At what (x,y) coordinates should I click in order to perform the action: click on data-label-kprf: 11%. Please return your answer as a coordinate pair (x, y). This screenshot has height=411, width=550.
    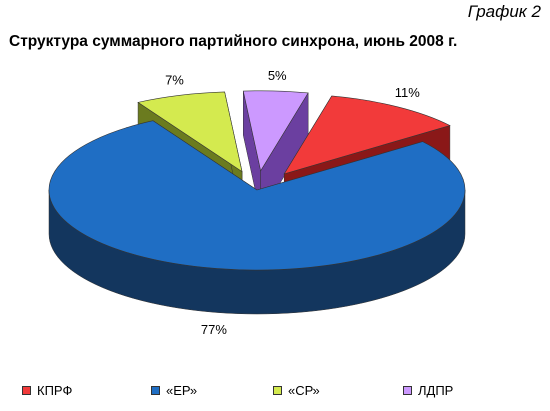
    Looking at the image, I should click on (407, 92).